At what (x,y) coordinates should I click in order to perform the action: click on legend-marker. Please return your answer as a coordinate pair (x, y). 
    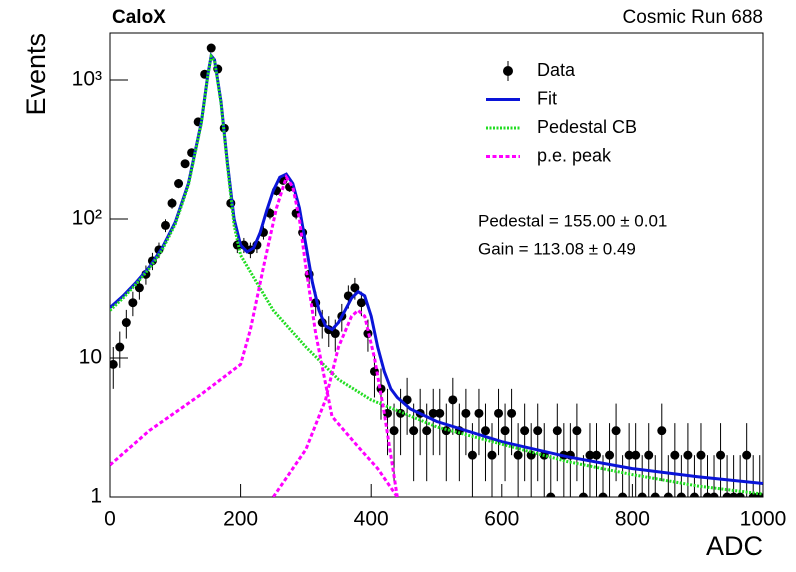
    Looking at the image, I should click on (508, 71).